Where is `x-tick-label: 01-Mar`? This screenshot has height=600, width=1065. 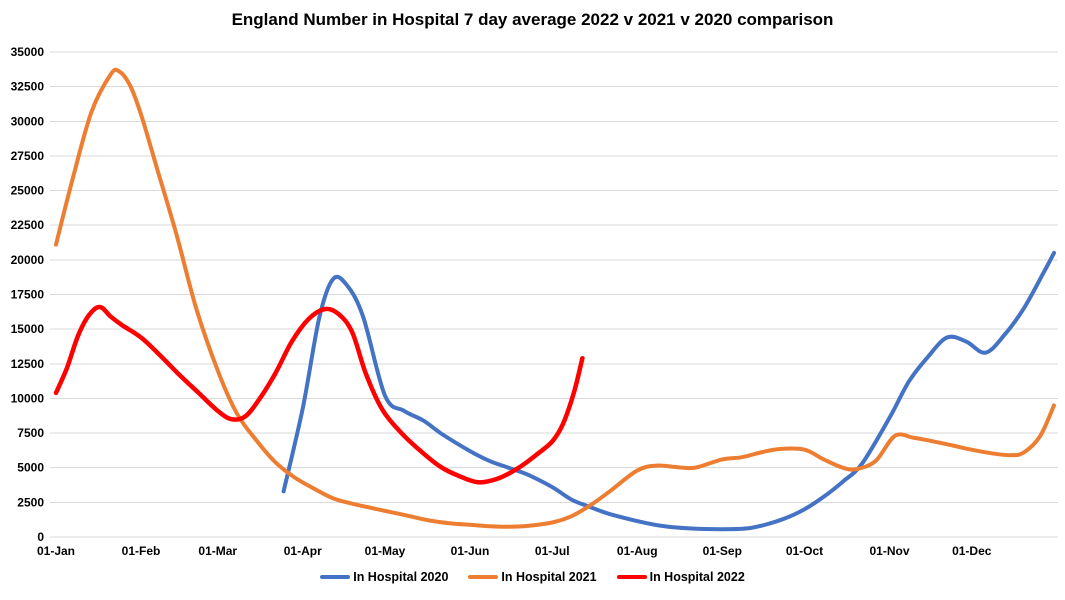
x-tick-label: 01-Mar is located at coordinates (217, 551).